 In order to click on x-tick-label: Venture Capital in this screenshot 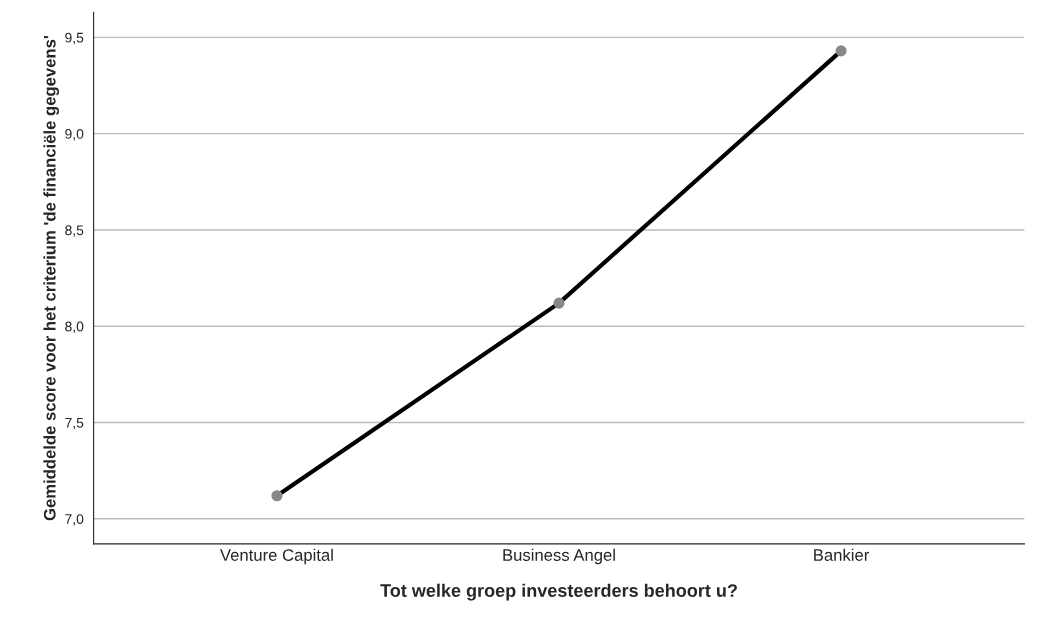, I will do `click(276, 556)`.